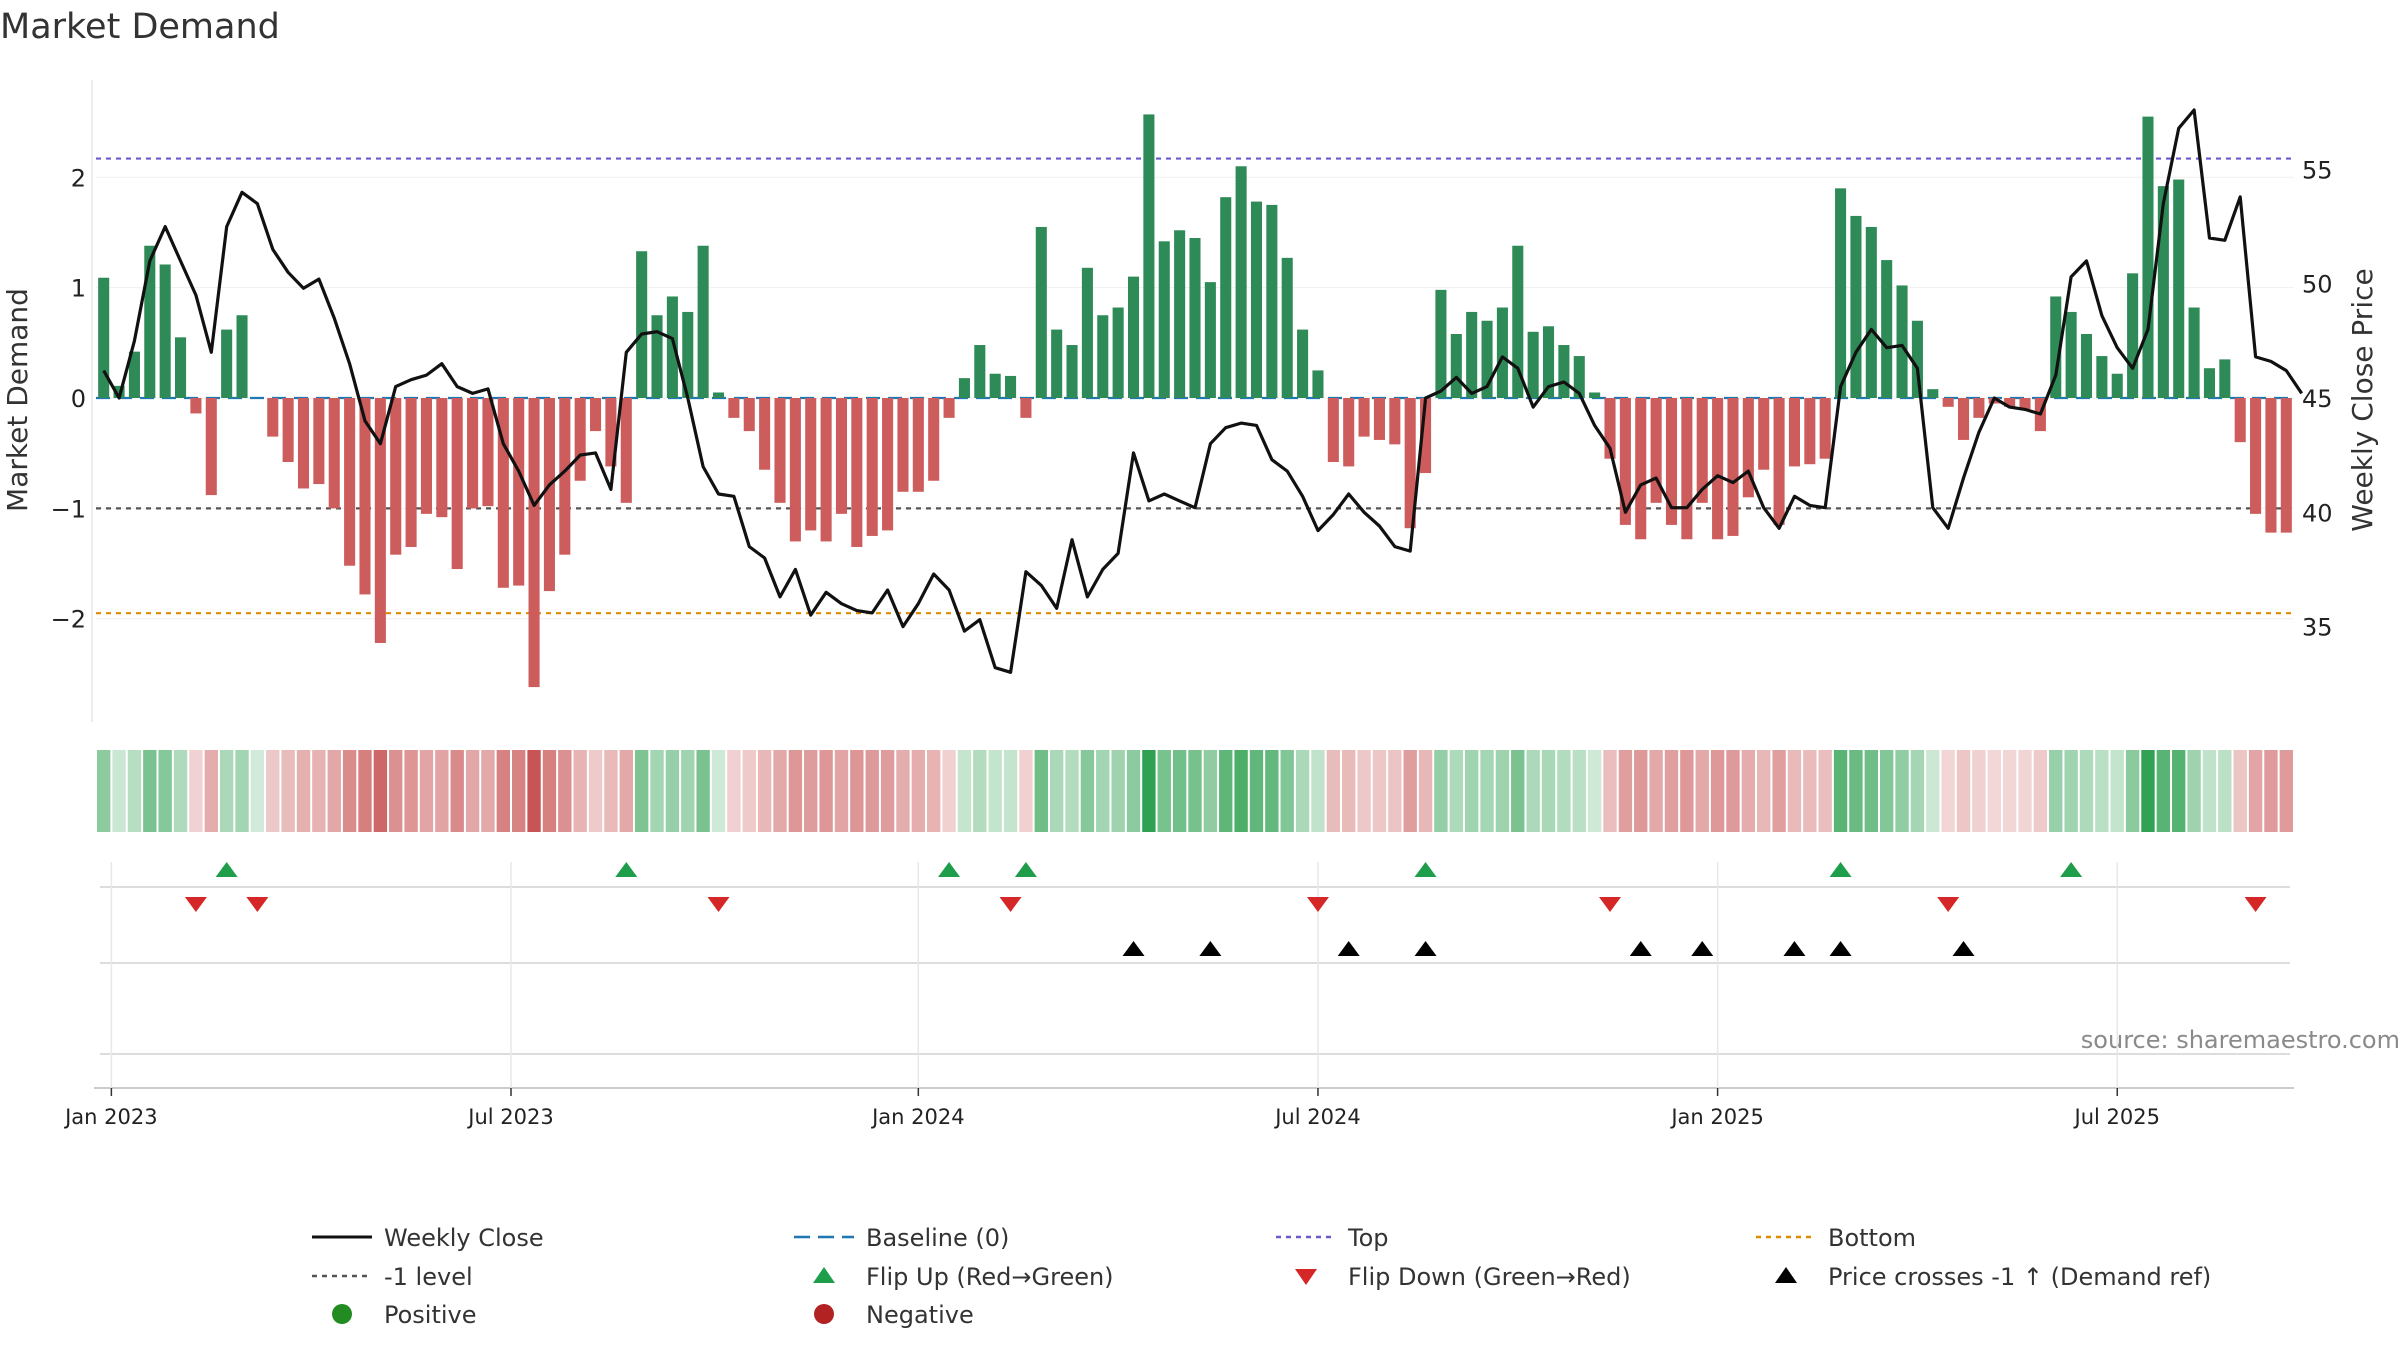 The height and width of the screenshot is (1350, 2400). What do you see at coordinates (68, 509) in the screenshot?
I see `left-tick-label-3: −1` at bounding box center [68, 509].